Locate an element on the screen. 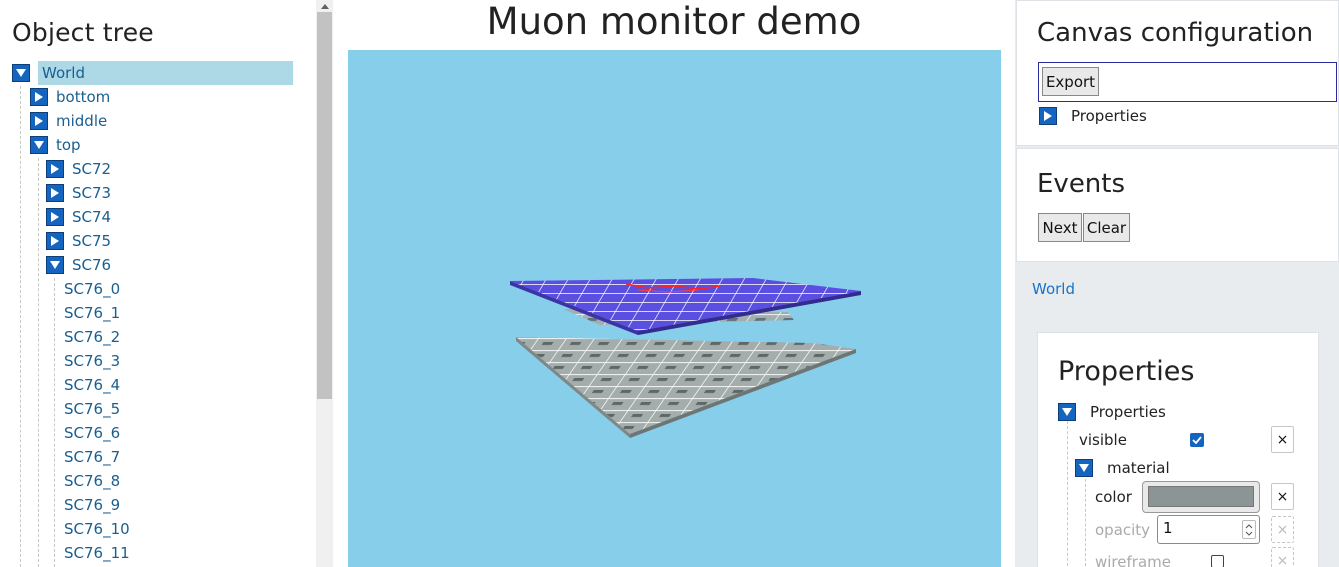 The width and height of the screenshot is (1339, 567). wireframe-checkbox is located at coordinates (1217, 561).